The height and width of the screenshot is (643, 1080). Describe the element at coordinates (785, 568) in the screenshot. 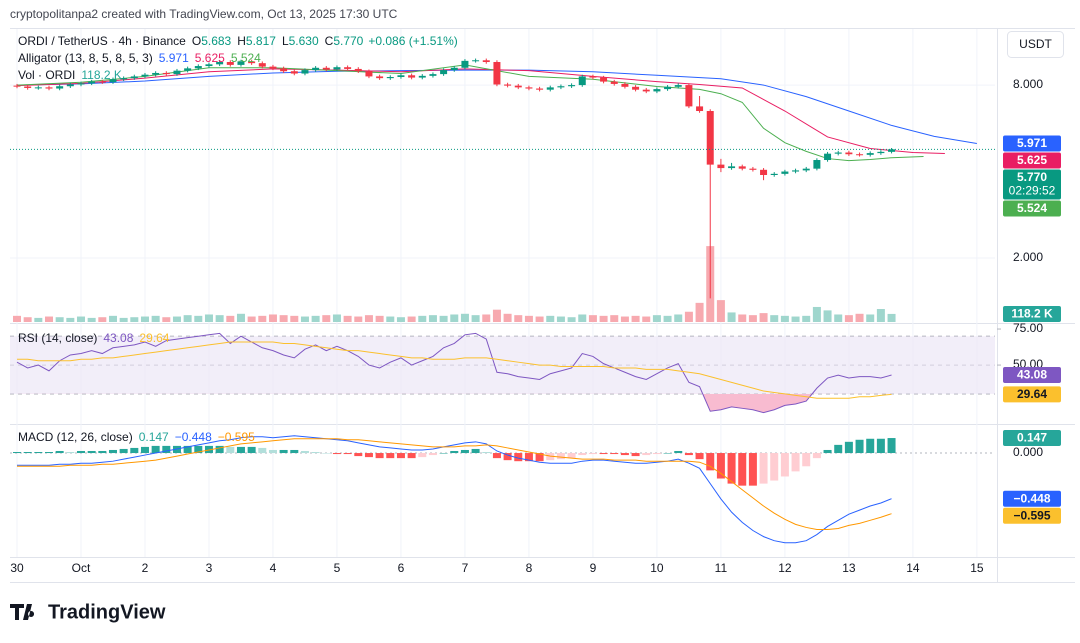

I see `x-tick-label: 12` at that location.